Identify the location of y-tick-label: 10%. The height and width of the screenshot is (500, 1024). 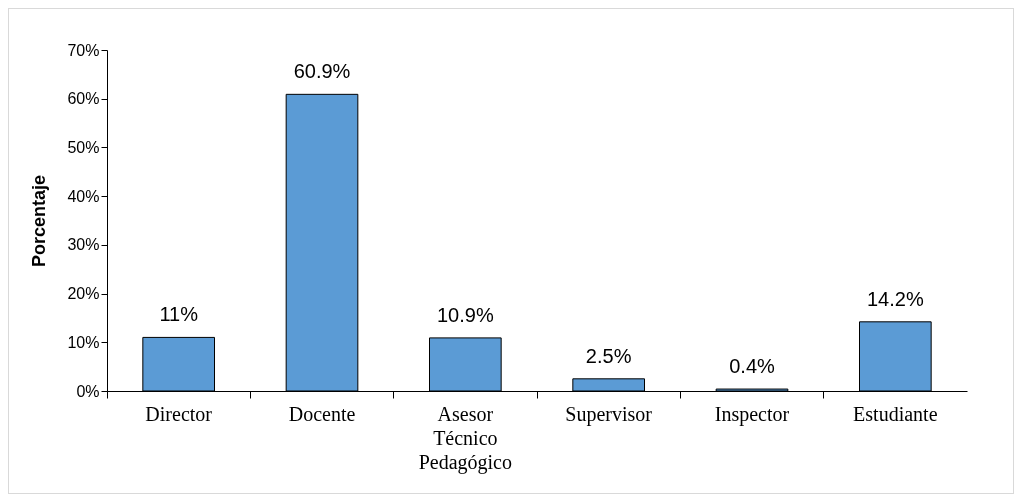
(83, 342).